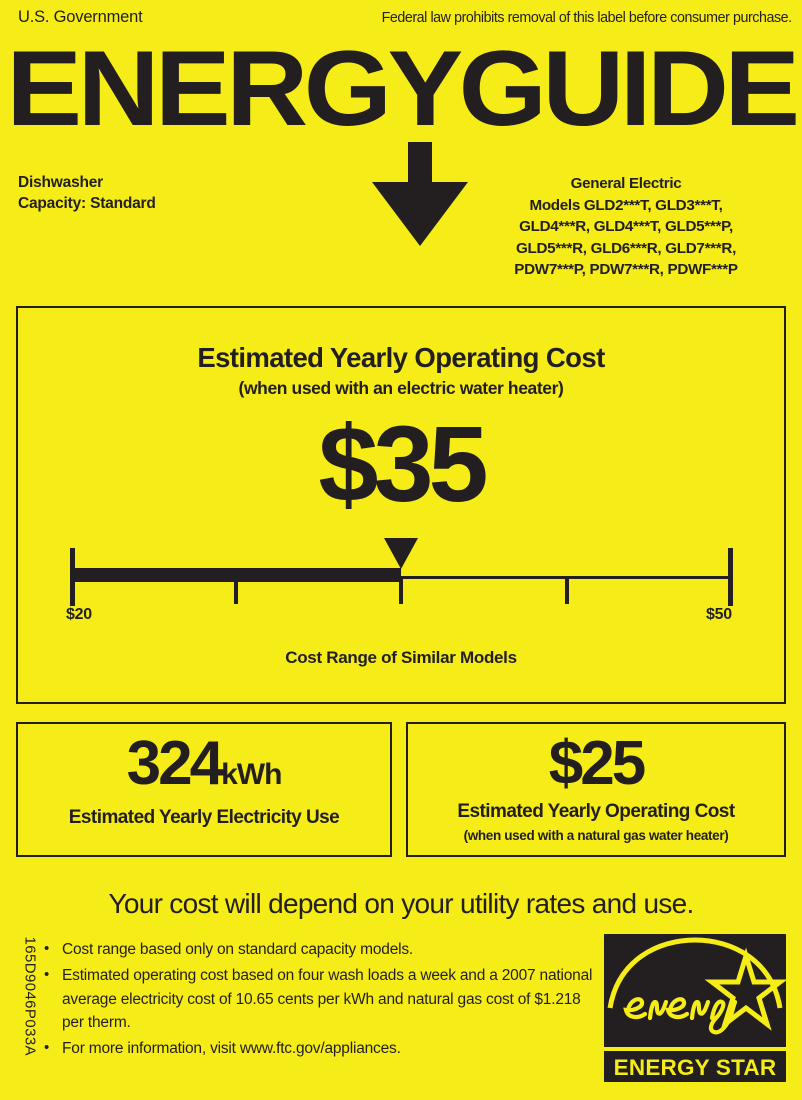 This screenshot has height=1100, width=802. I want to click on scale-endcap-high, so click(730, 577).